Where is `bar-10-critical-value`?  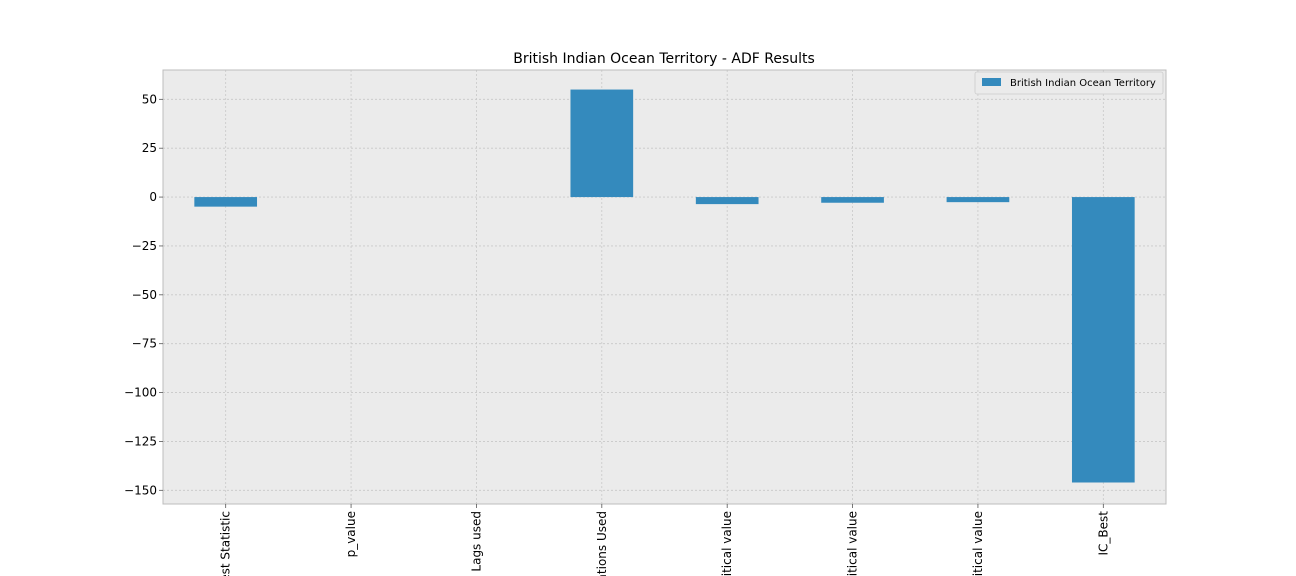 bar-10-critical-value is located at coordinates (978, 200).